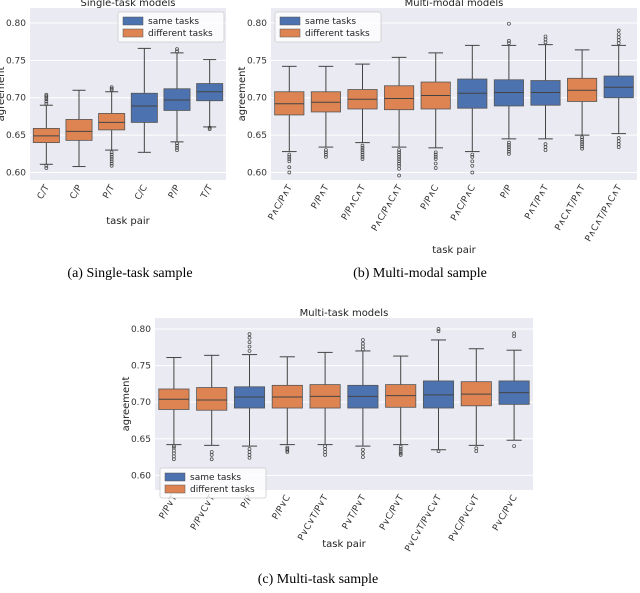  What do you see at coordinates (282, 508) in the screenshot?
I see `x-tick-label: P/P∨C` at bounding box center [282, 508].